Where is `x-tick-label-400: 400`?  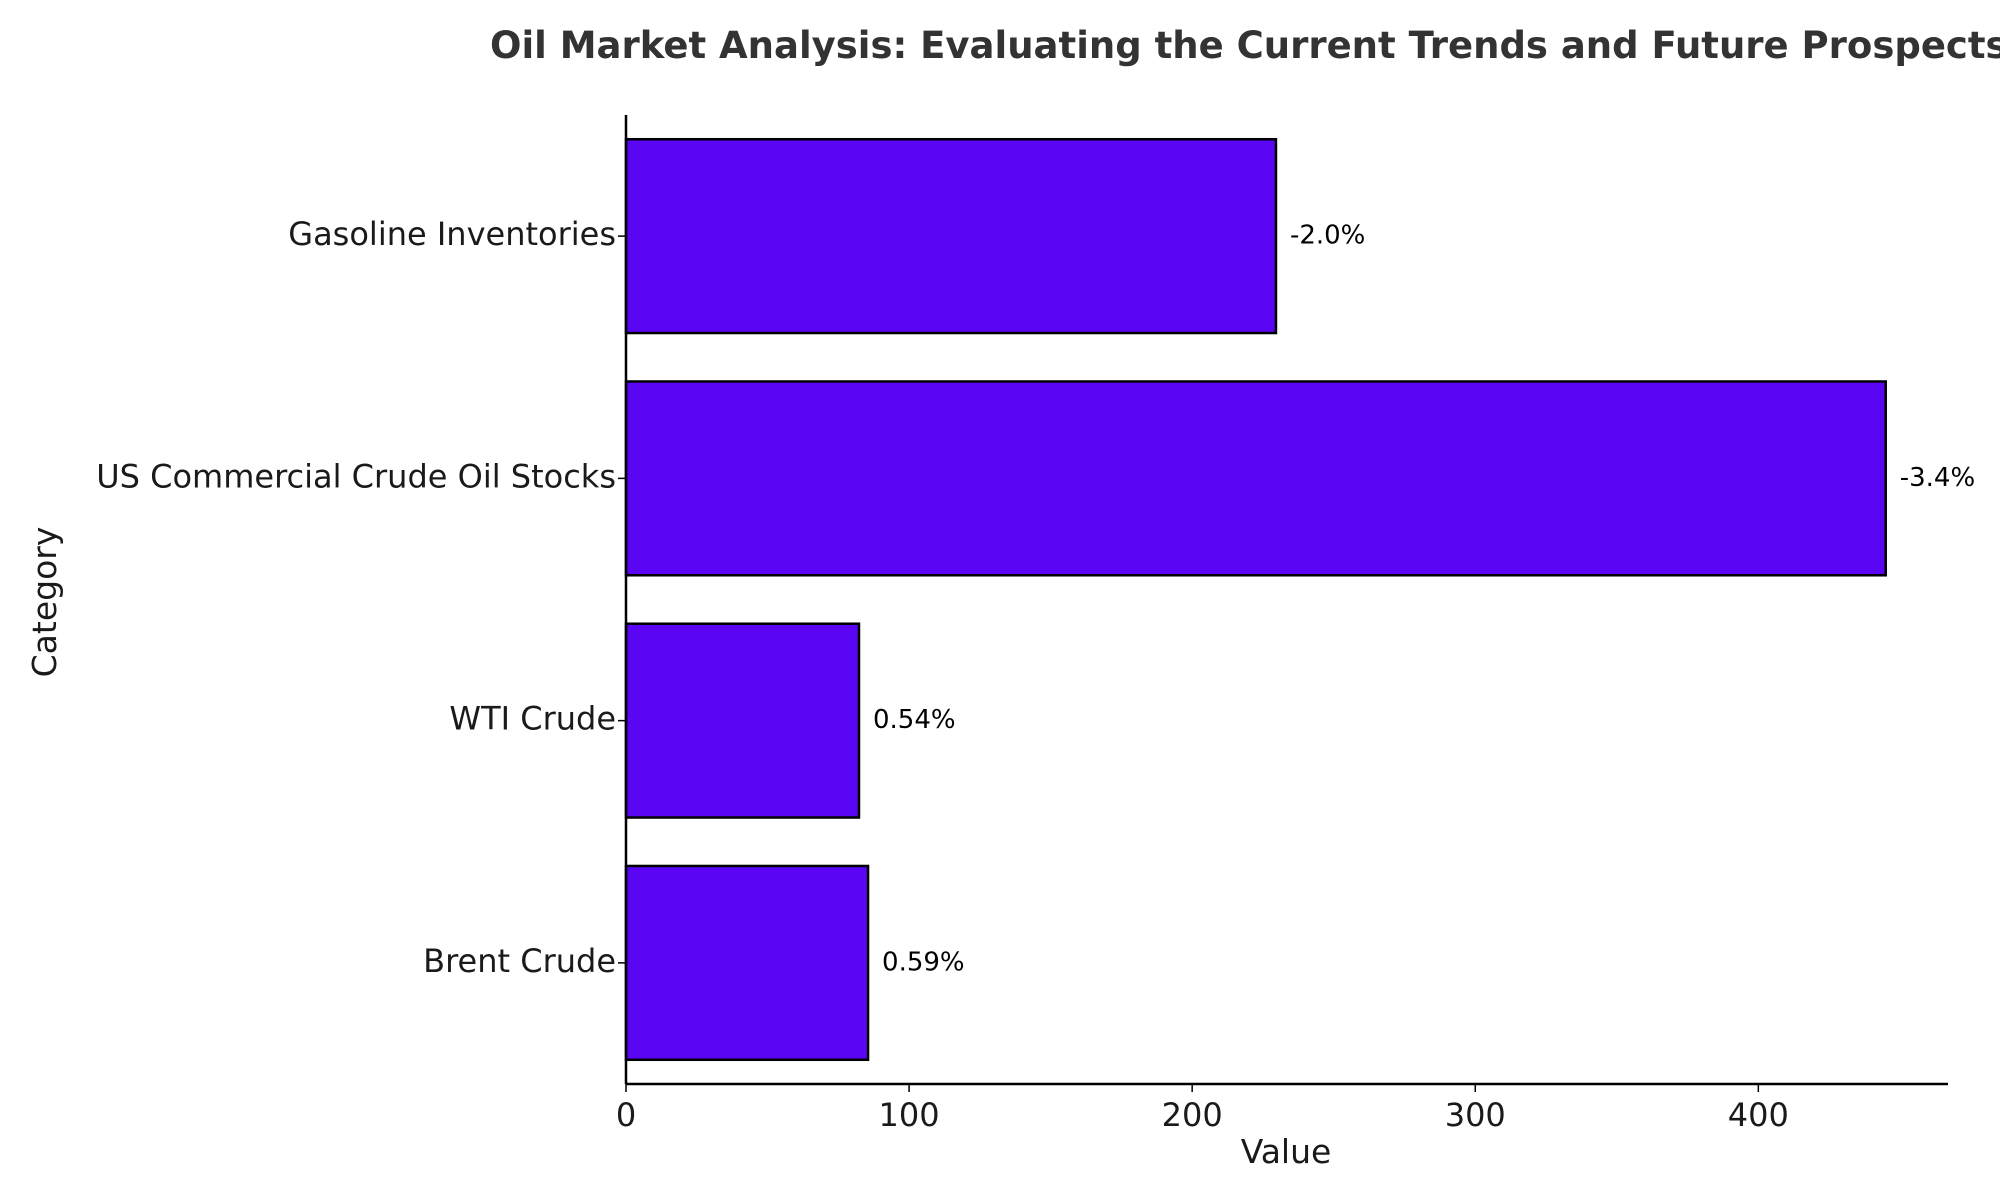
x-tick-label-400: 400 is located at coordinates (1758, 1115).